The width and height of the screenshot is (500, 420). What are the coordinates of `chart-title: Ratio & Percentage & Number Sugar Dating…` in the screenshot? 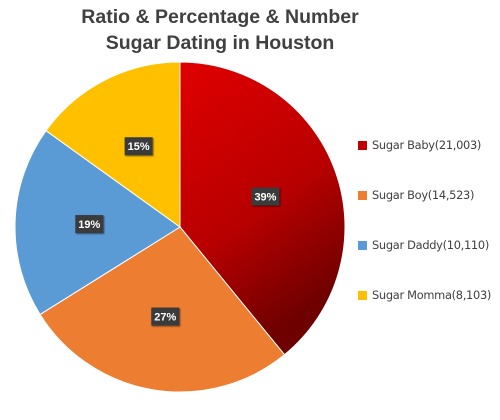 It's located at (220, 30).